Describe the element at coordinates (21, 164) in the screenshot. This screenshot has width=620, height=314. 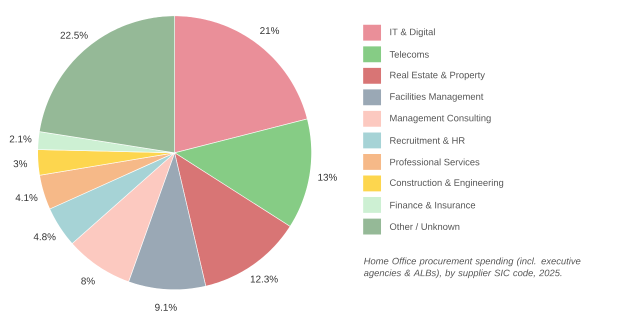
I see `data-label: 3%` at that location.